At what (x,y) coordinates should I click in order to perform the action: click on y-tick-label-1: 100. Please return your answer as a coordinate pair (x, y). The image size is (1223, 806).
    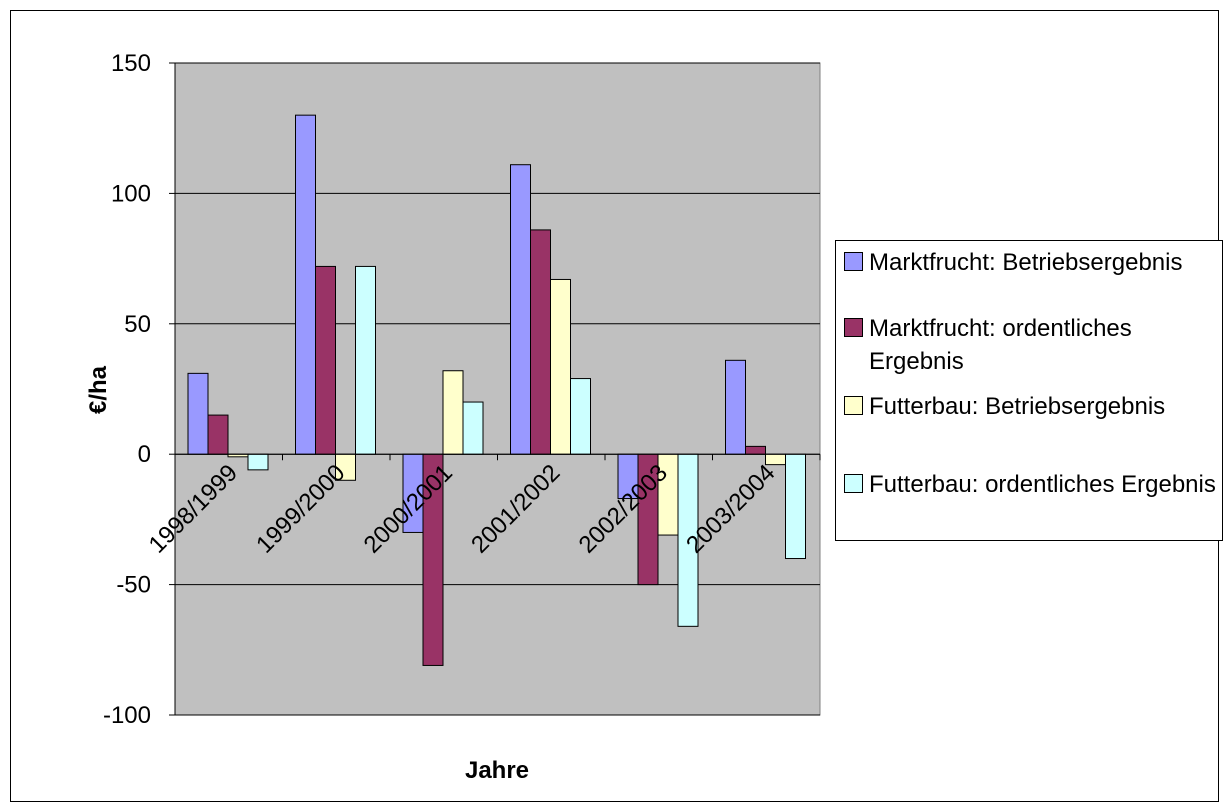
    Looking at the image, I should click on (131, 193).